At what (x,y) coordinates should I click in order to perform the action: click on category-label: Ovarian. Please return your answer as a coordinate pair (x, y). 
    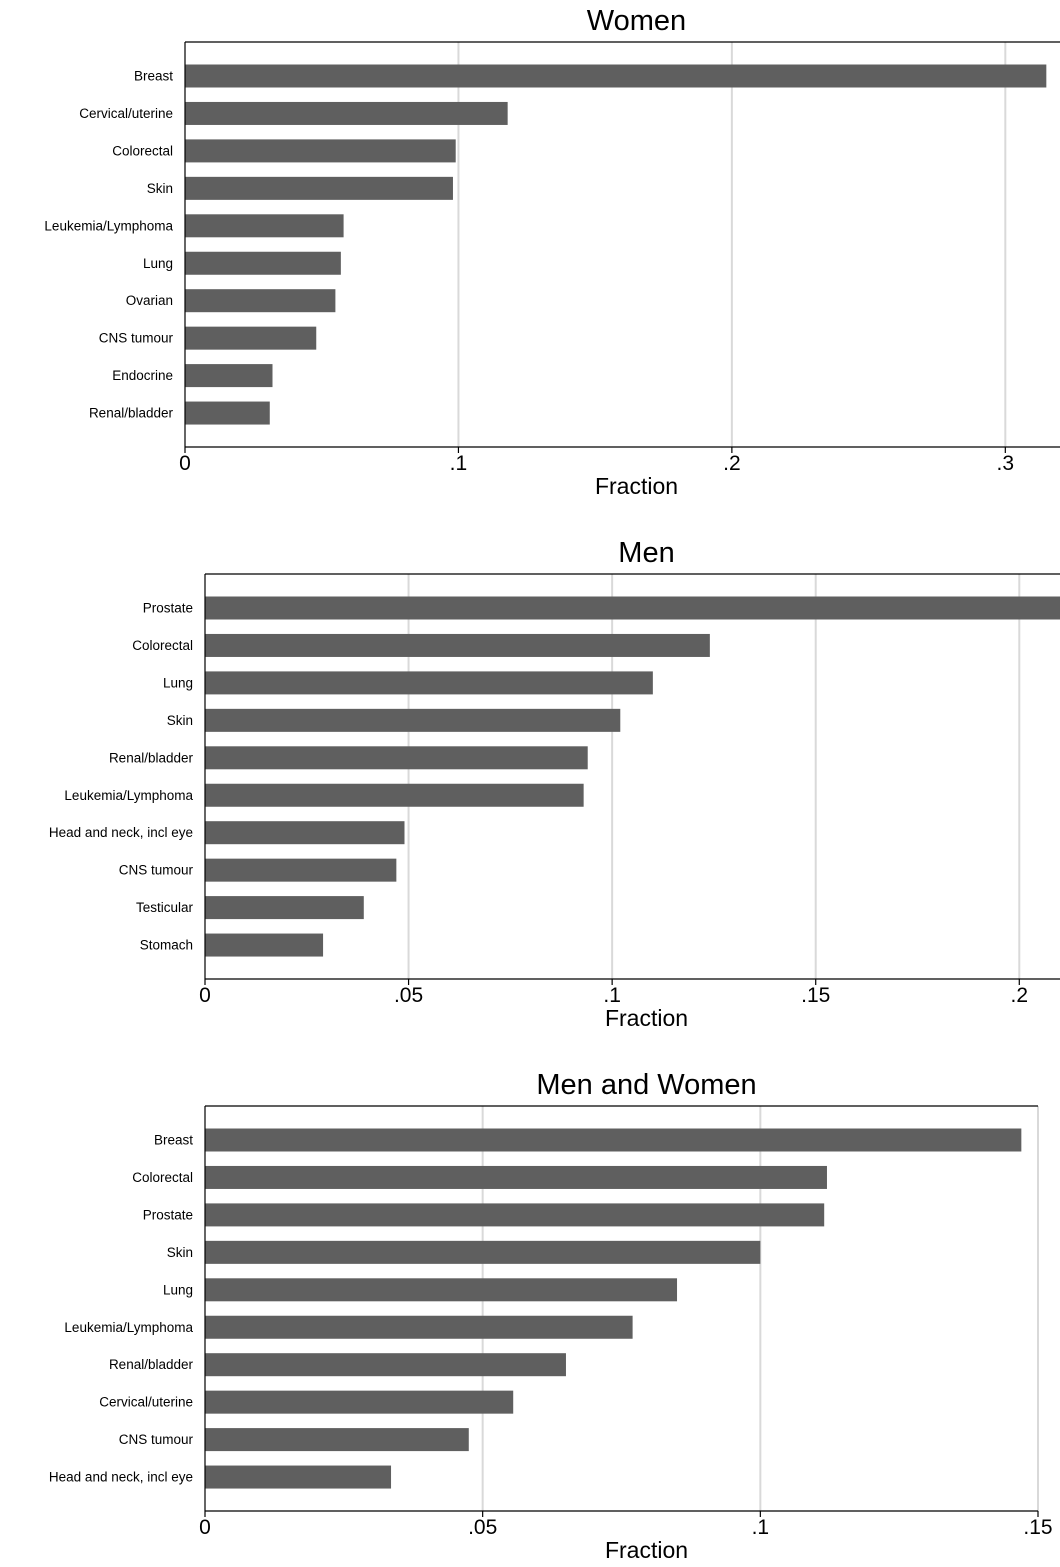
    Looking at the image, I should click on (149, 300).